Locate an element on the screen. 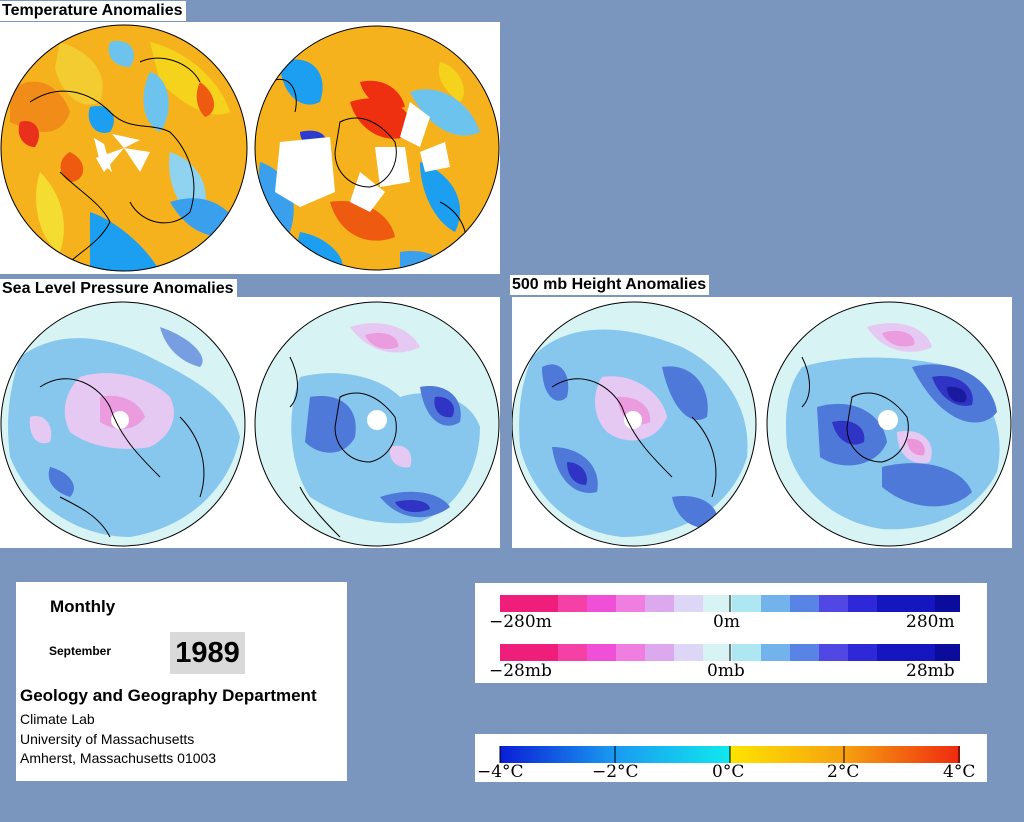 This screenshot has height=822, width=1024. nh-temperature-map is located at coordinates (124, 148).